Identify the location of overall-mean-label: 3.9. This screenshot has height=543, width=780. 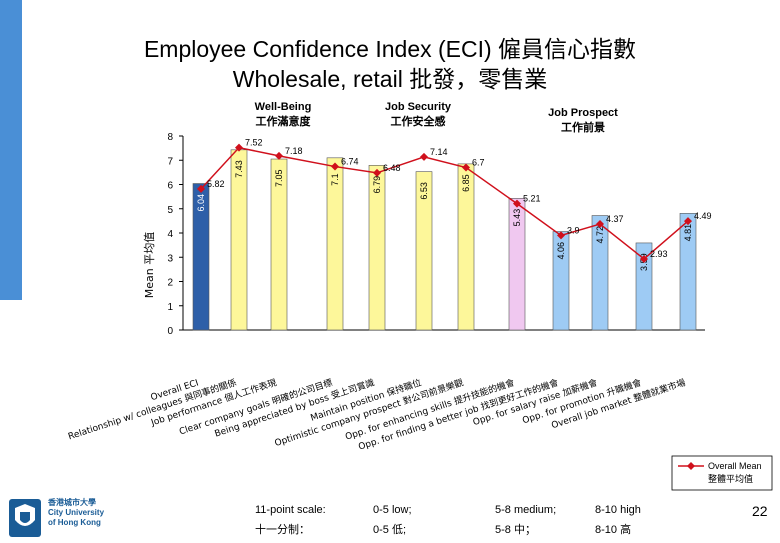
(573, 230).